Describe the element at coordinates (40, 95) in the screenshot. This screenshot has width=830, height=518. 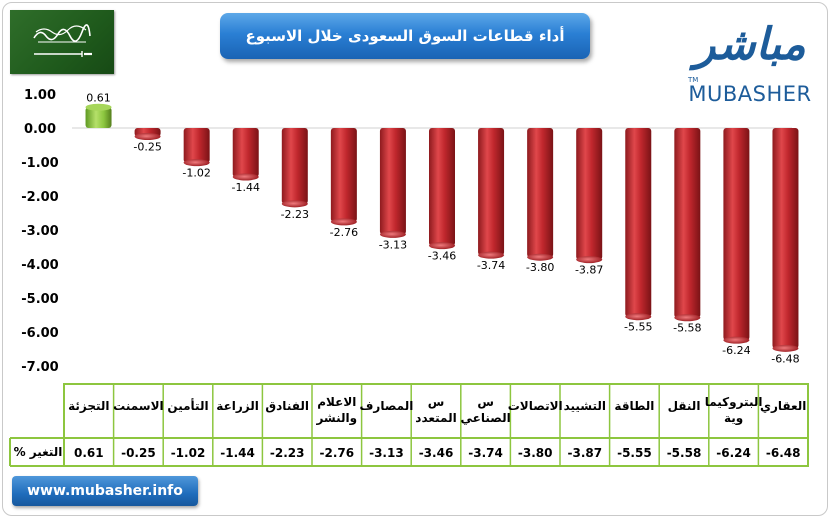
I see `y-tick-label: 1.00` at that location.